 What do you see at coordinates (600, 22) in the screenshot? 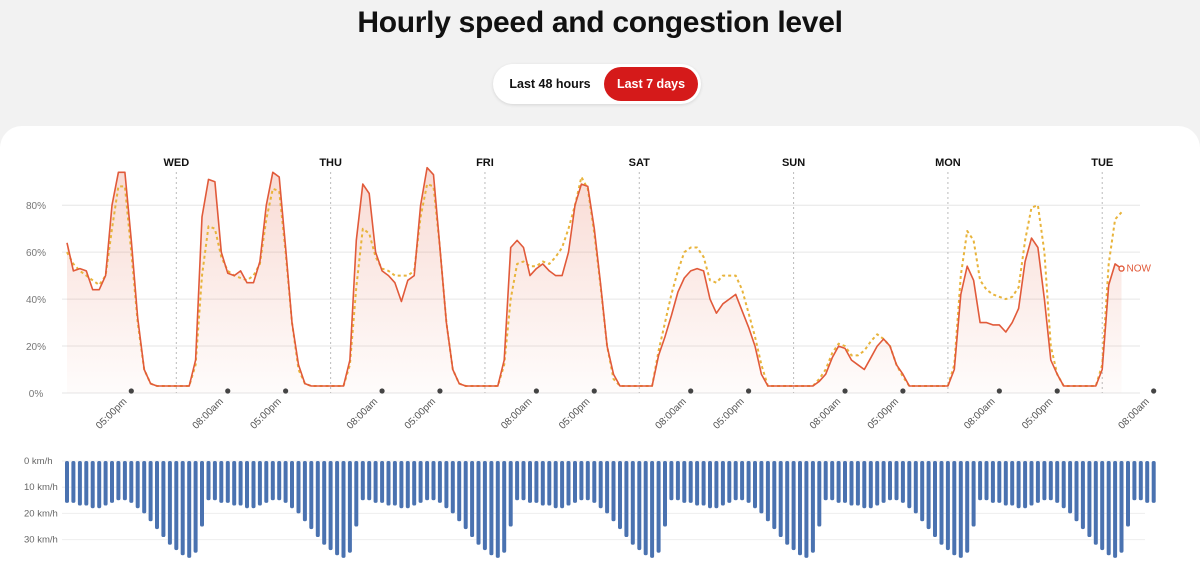
I see `page-title: Hourly speed and congestion level` at bounding box center [600, 22].